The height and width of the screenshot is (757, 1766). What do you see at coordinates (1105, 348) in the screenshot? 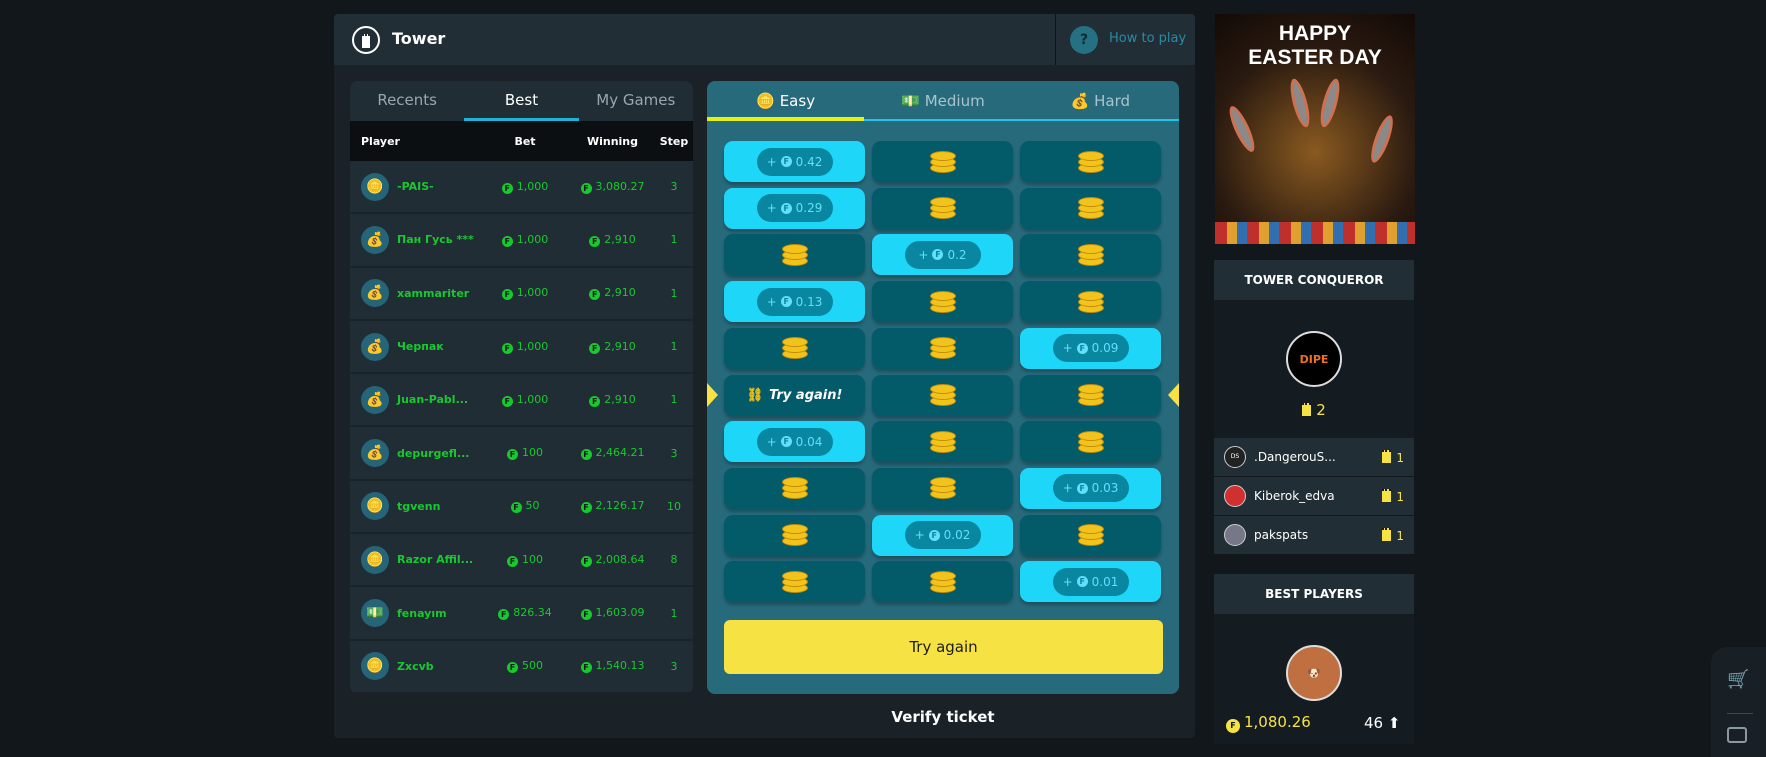
I see `reward-value: 0.09` at bounding box center [1105, 348].